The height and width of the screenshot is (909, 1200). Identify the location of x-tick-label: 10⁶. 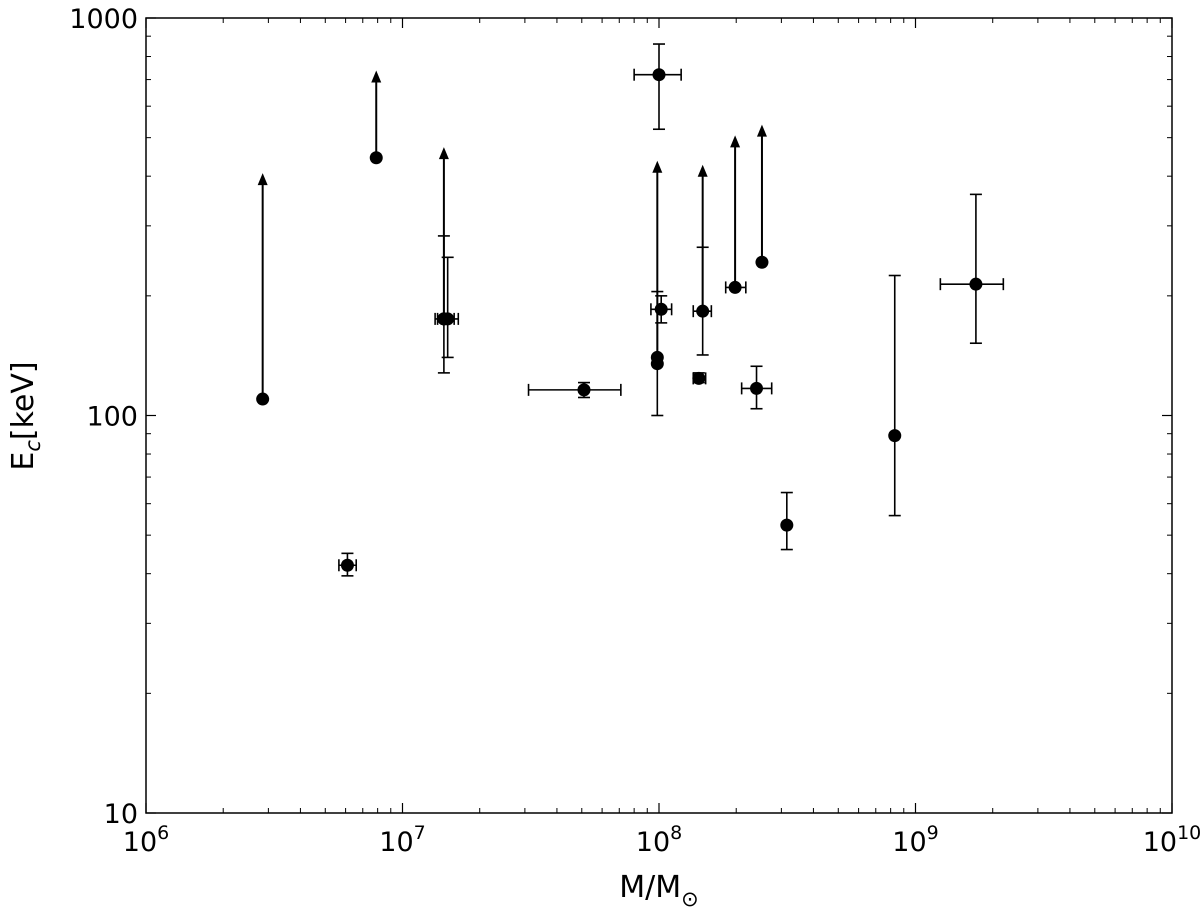
(146, 840).